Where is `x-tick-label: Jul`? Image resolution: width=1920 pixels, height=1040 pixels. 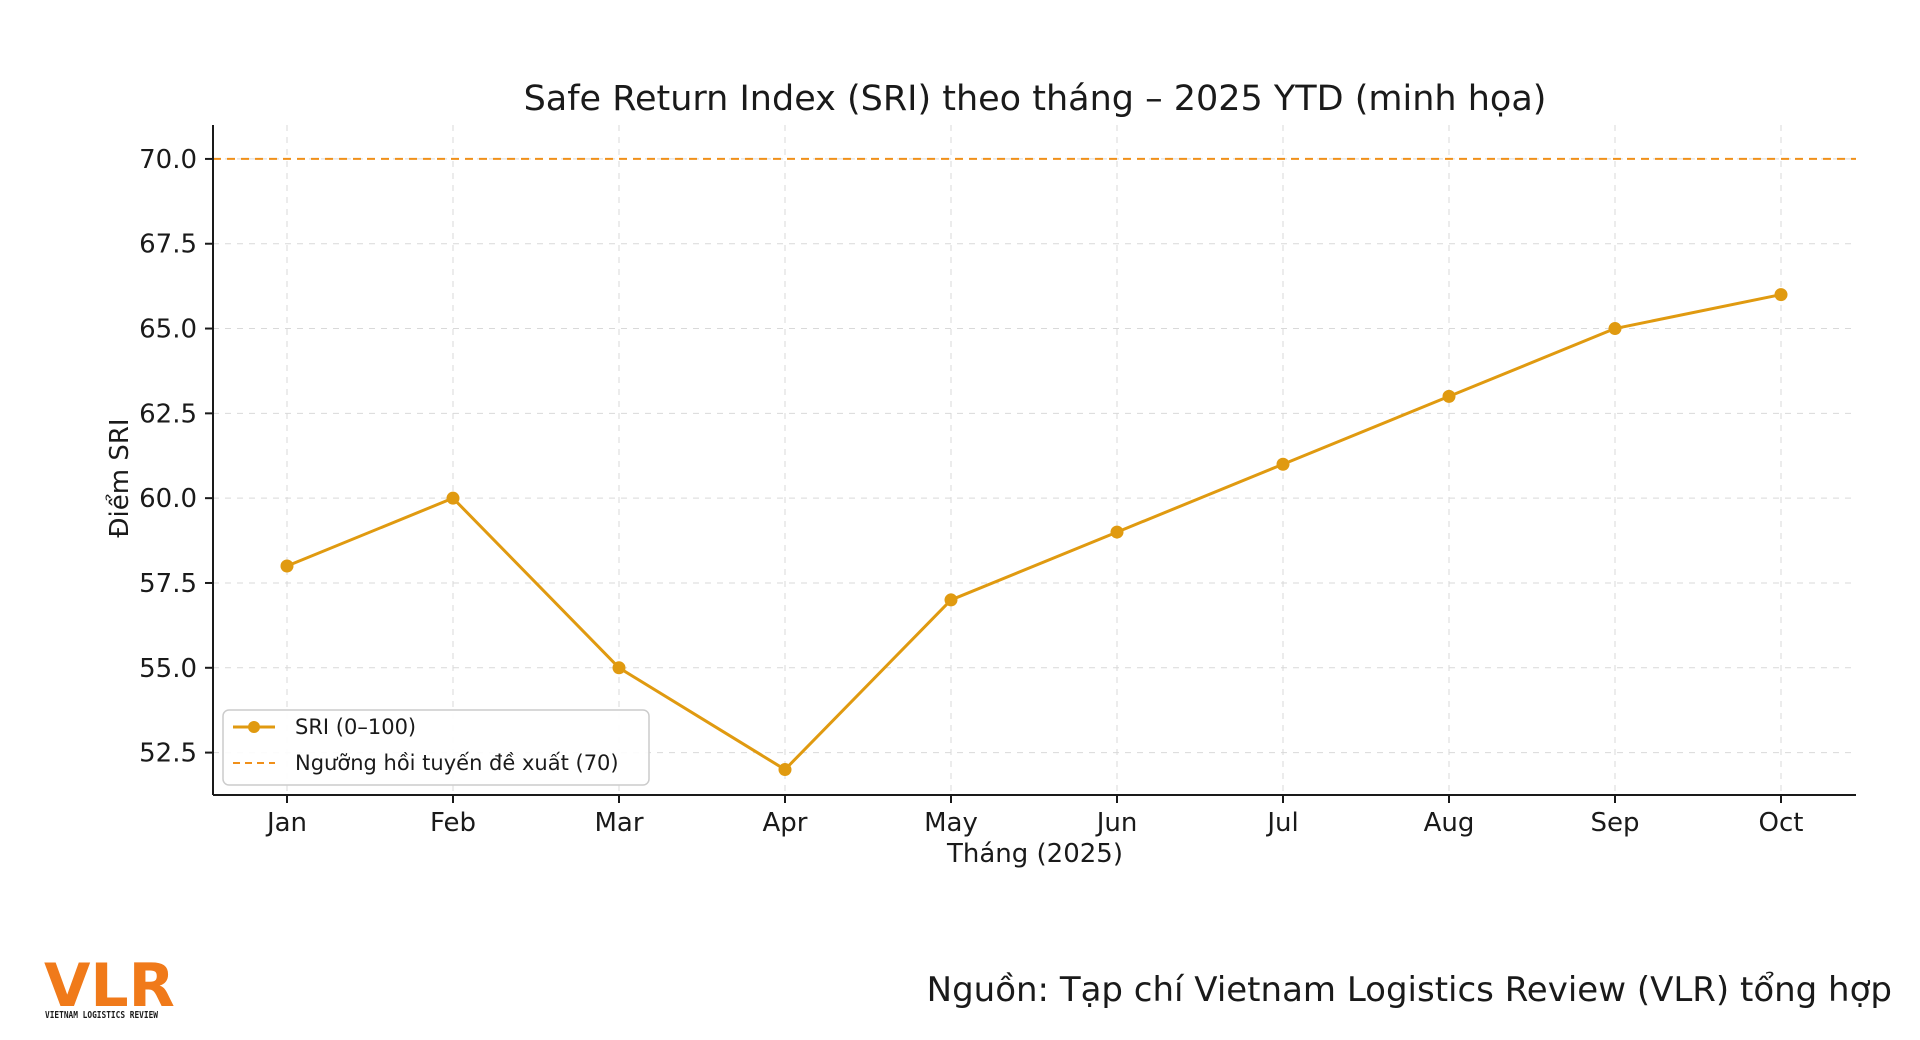
x-tick-label: Jul is located at coordinates (1281, 823).